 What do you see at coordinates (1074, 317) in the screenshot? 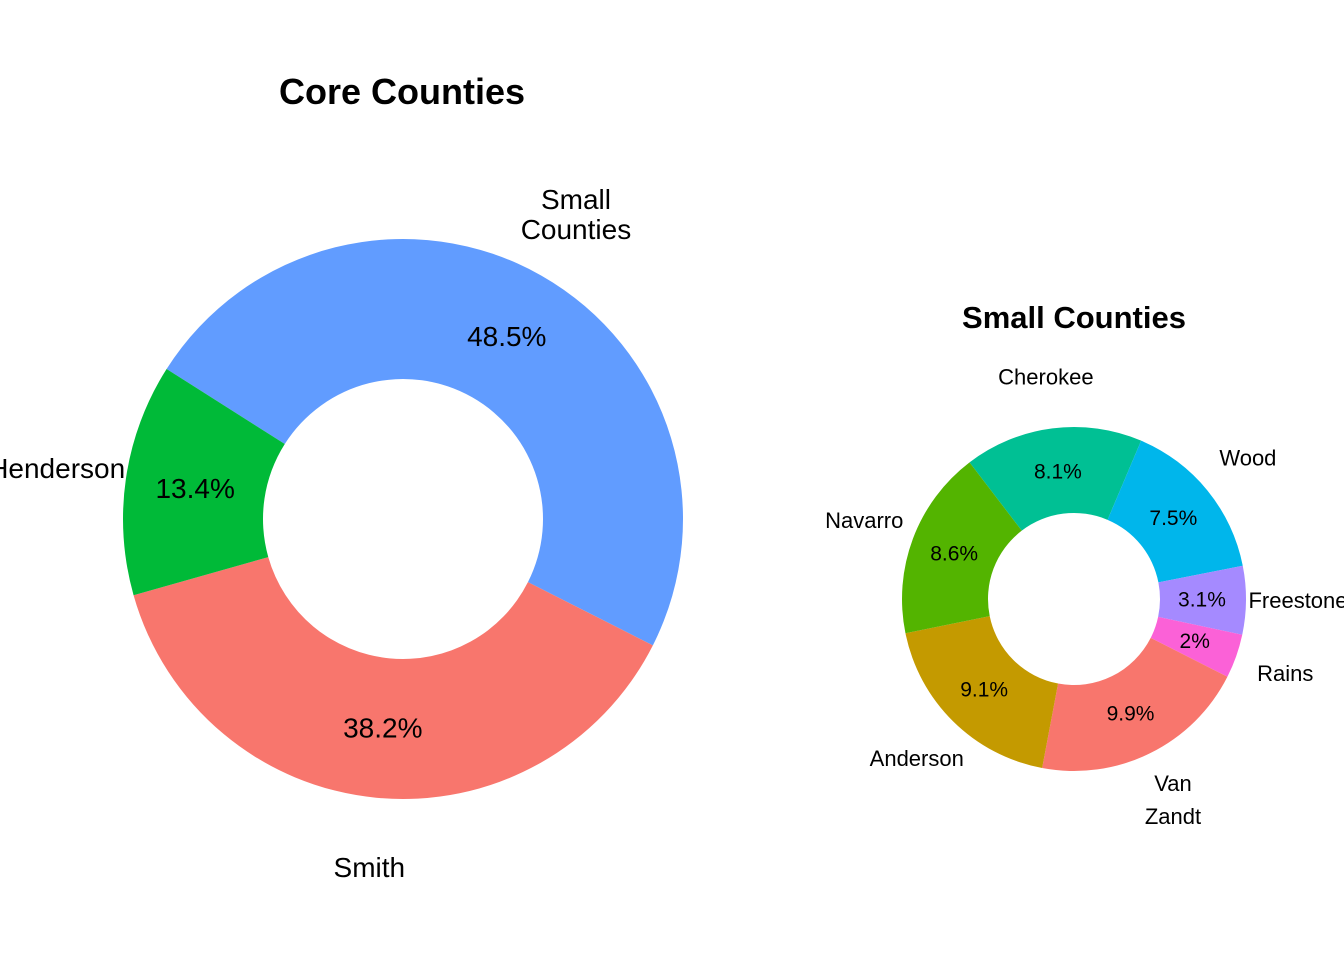
I see `chart-title-small: Small Counties` at bounding box center [1074, 317].